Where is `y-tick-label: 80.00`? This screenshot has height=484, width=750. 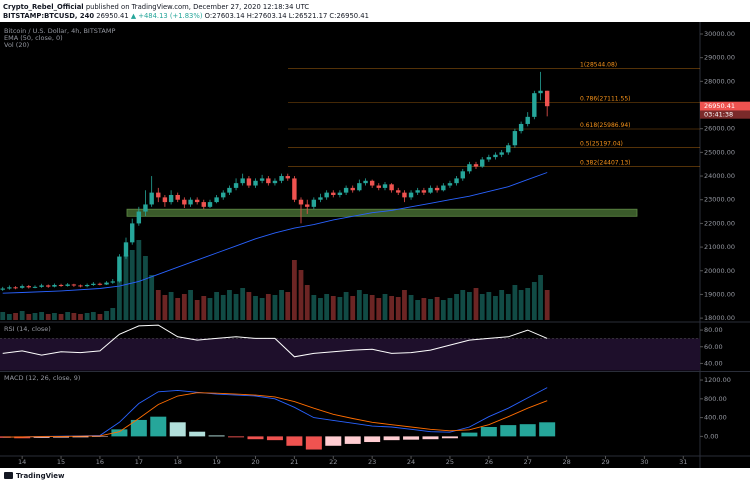
y-tick-label: 80.00 is located at coordinates (713, 330).